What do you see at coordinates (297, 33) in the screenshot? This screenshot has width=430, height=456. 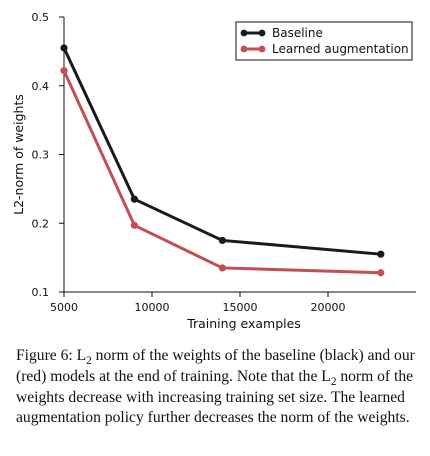 I see `legend-label: Baseline` at bounding box center [297, 33].